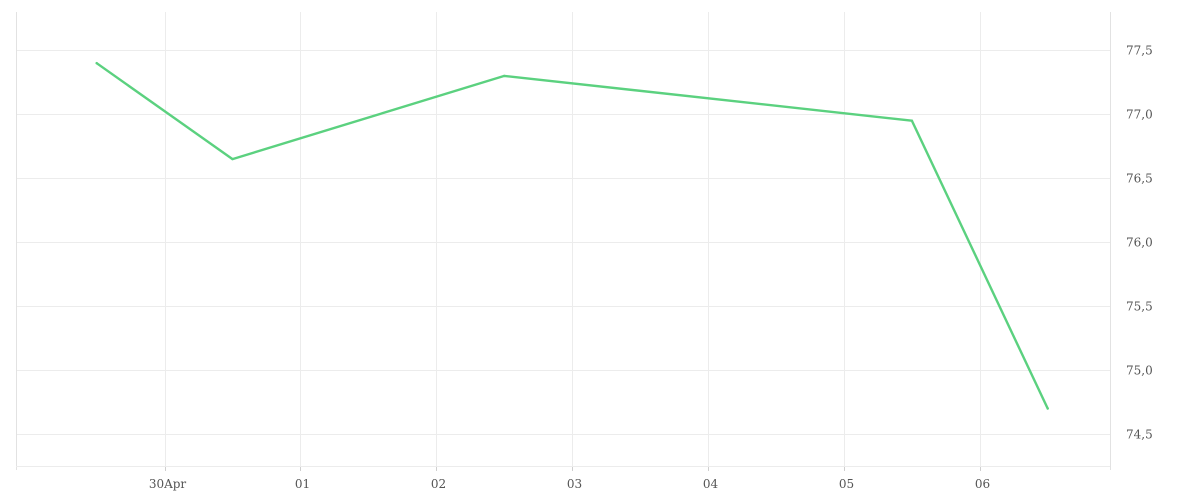 The image size is (1200, 500). I want to click on x-tick-label: 06, so click(982, 484).